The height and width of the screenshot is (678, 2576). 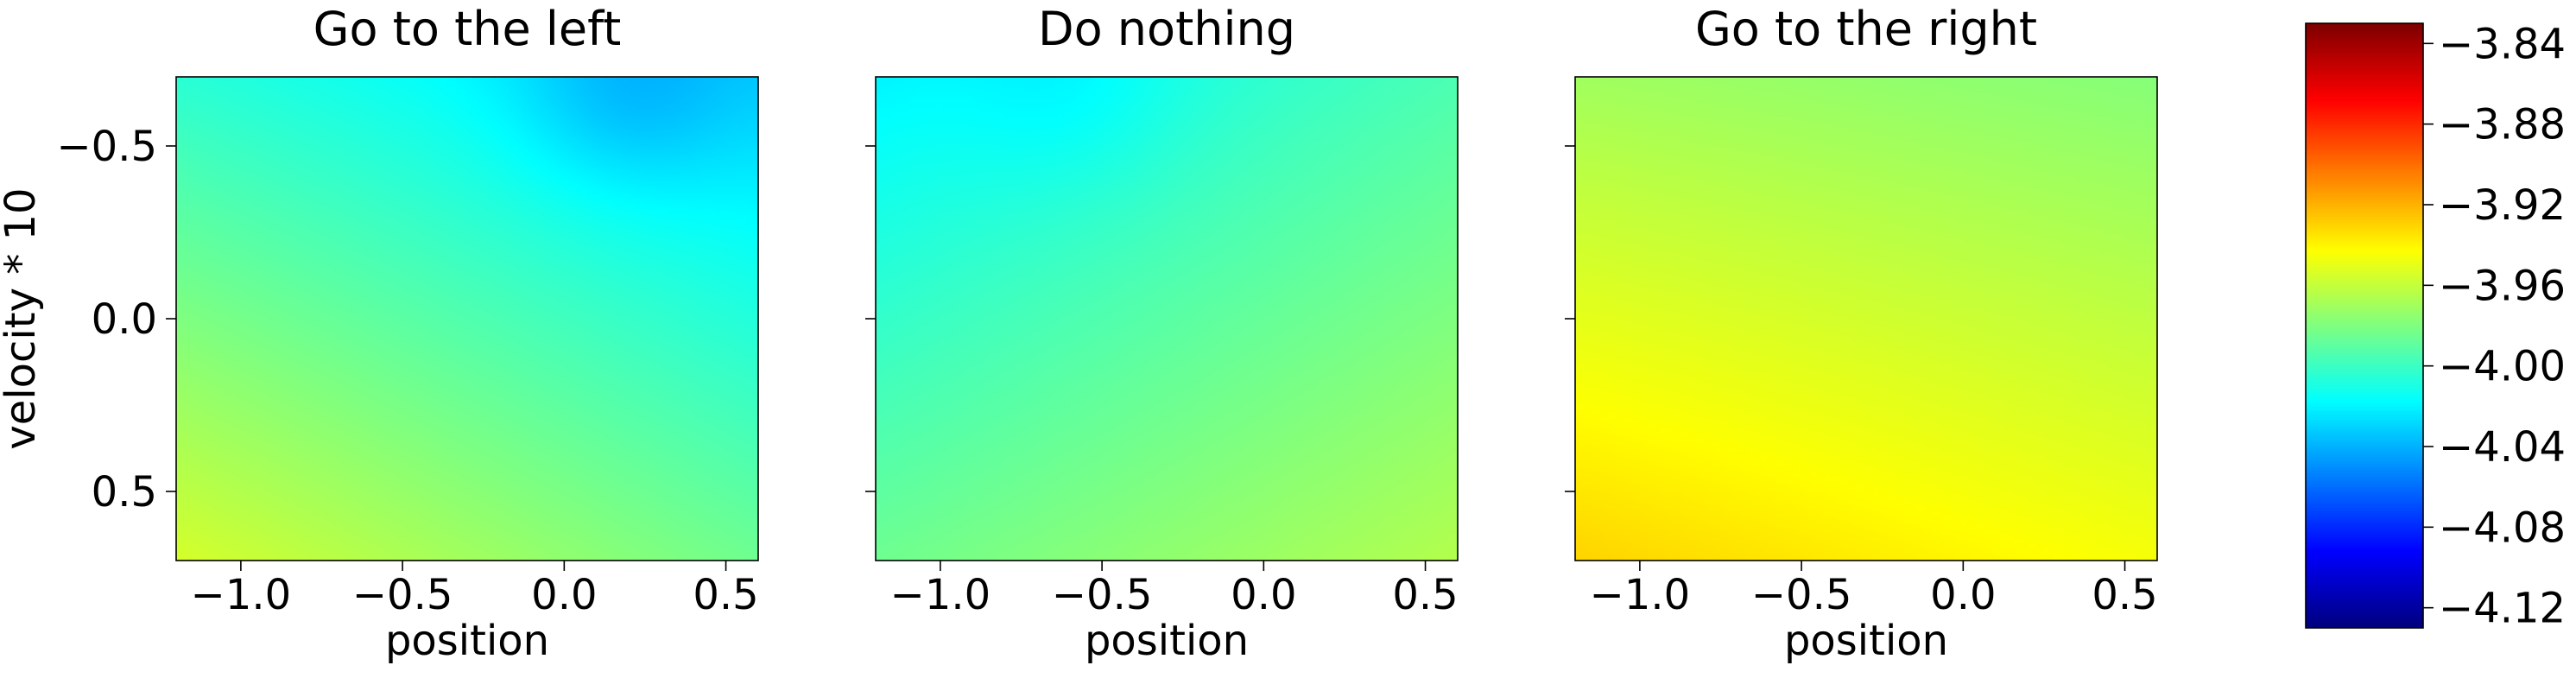 I want to click on y-tick-label: 0.0, so click(x=124, y=320).